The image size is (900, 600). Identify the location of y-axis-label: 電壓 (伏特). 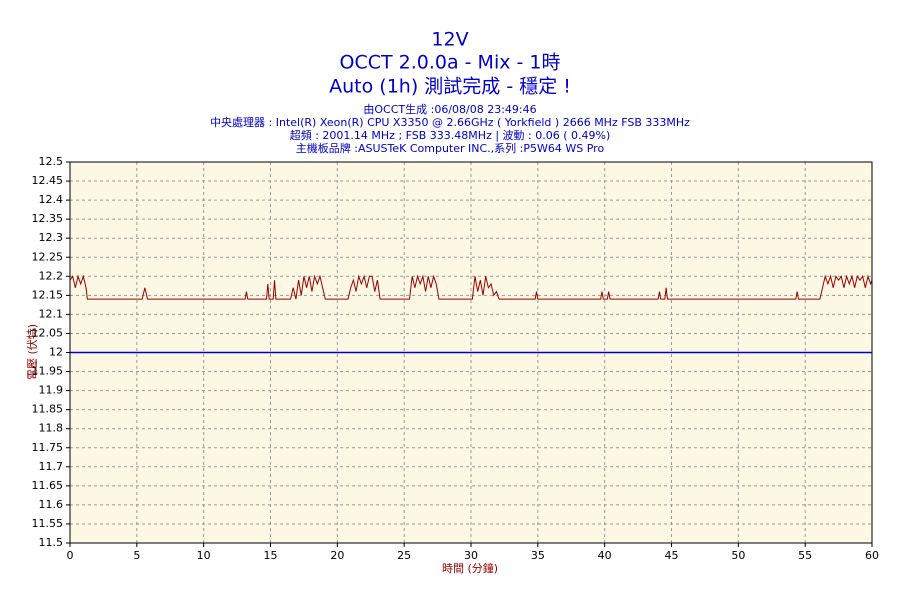
(32, 352).